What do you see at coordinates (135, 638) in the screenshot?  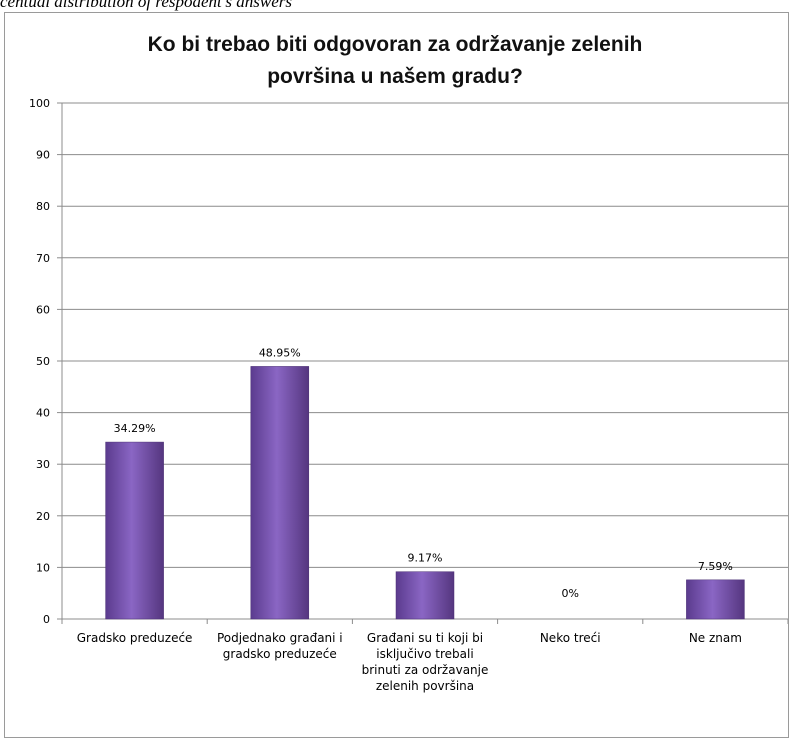 I see `category-label: Gradsko preduzeće` at bounding box center [135, 638].